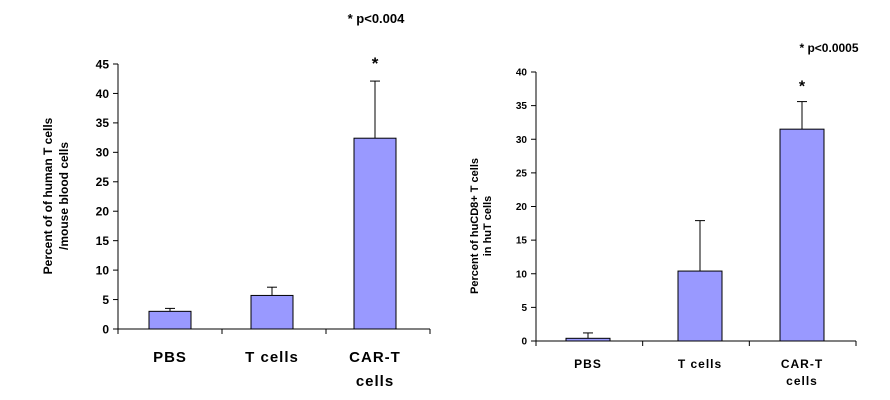 This screenshot has height=400, width=890. What do you see at coordinates (48, 195) in the screenshot?
I see `y-axis-label-line: Percent of of human T cells` at bounding box center [48, 195].